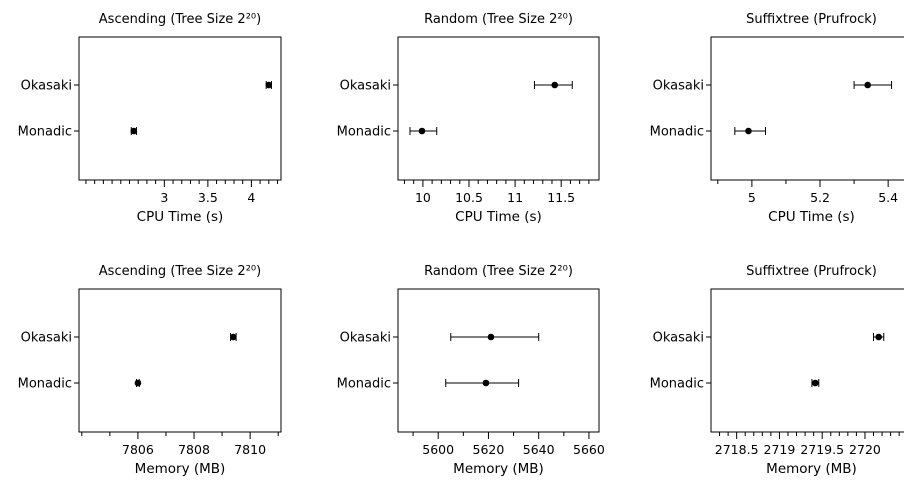  Describe the element at coordinates (561, 197) in the screenshot. I see `x-tick-label: 11.5` at that location.